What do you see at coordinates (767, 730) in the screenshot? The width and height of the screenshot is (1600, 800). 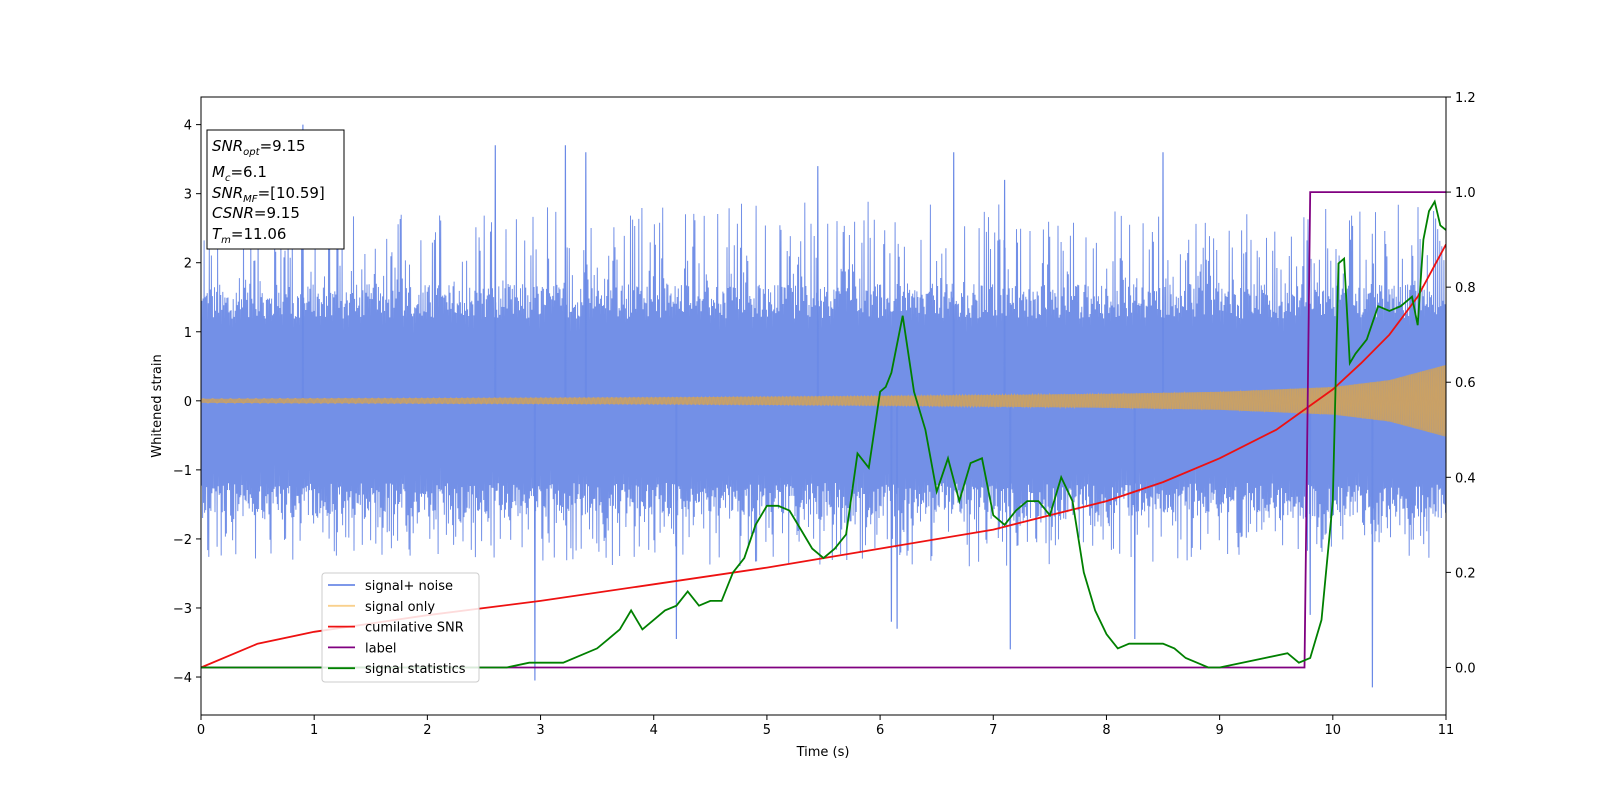 I see `x-tick-label-5: 5` at bounding box center [767, 730].